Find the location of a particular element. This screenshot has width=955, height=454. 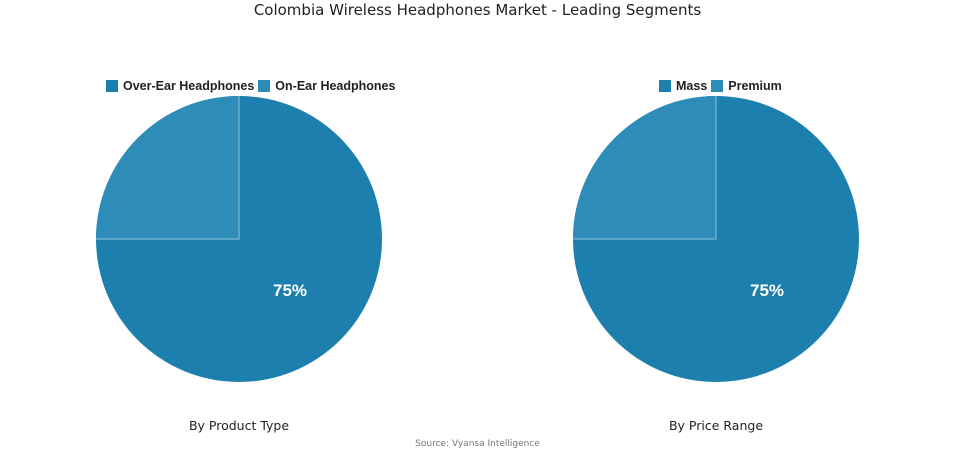

legend-product-type: Over-Ear Headphones On-Ear Headphones is located at coordinates (252, 86).